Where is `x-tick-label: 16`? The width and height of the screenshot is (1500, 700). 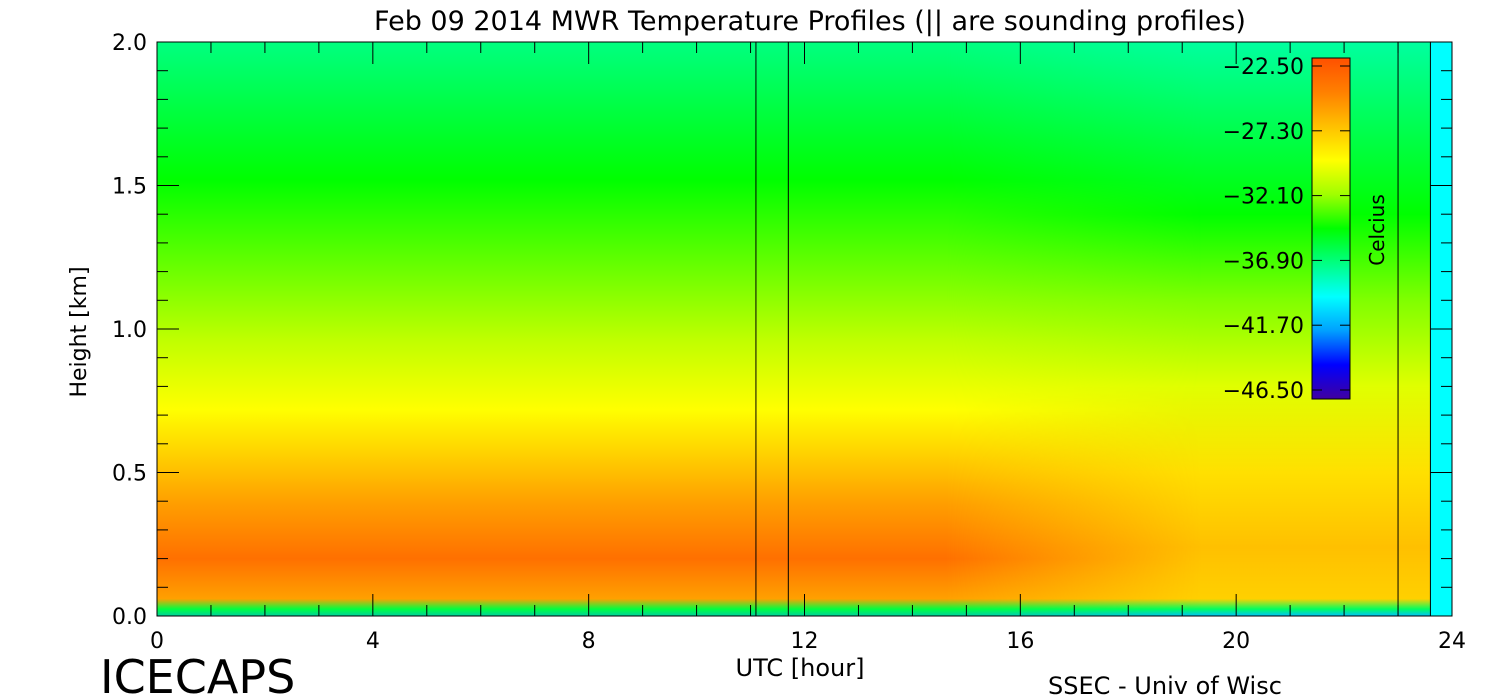 x-tick-label: 16 is located at coordinates (1020, 641).